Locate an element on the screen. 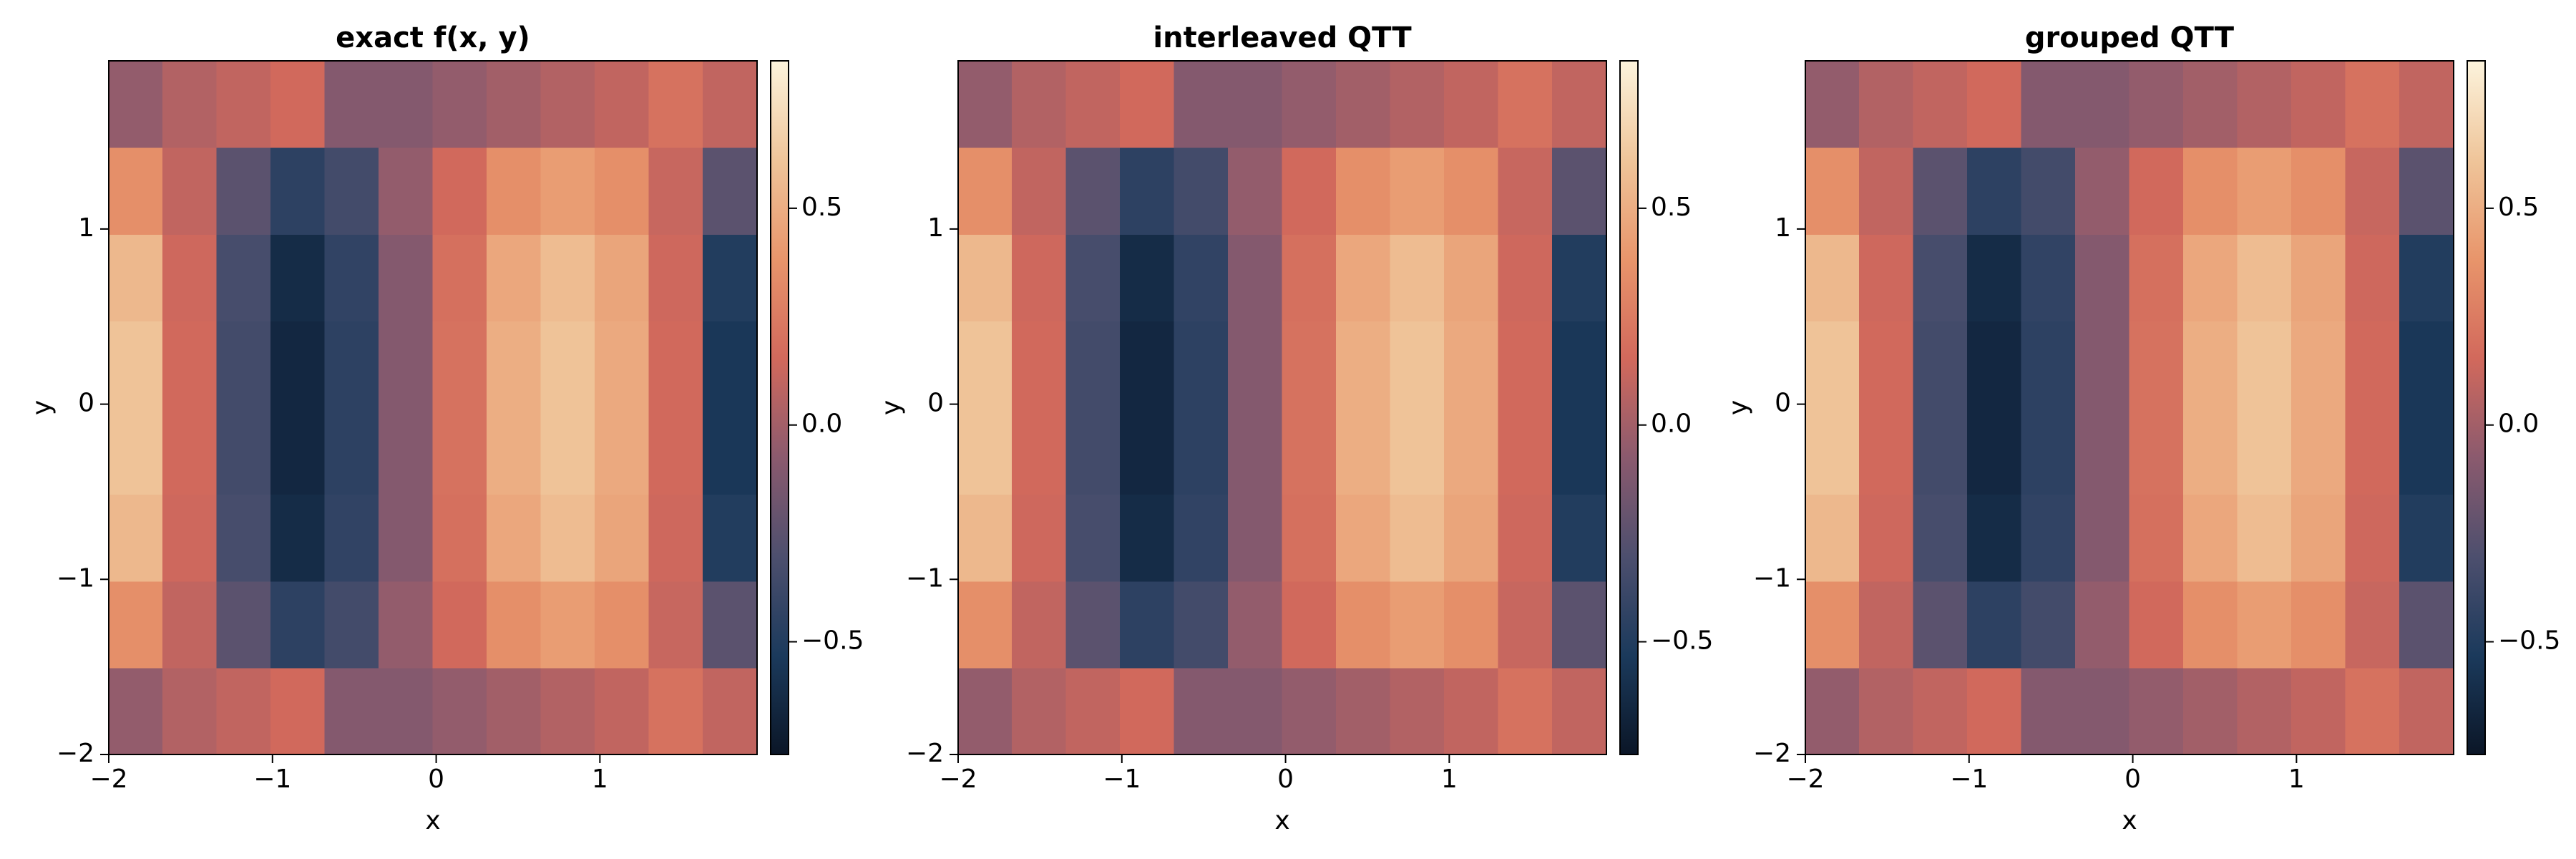 The width and height of the screenshot is (2576, 859). y-tick-label: 1 is located at coordinates (1783, 228).